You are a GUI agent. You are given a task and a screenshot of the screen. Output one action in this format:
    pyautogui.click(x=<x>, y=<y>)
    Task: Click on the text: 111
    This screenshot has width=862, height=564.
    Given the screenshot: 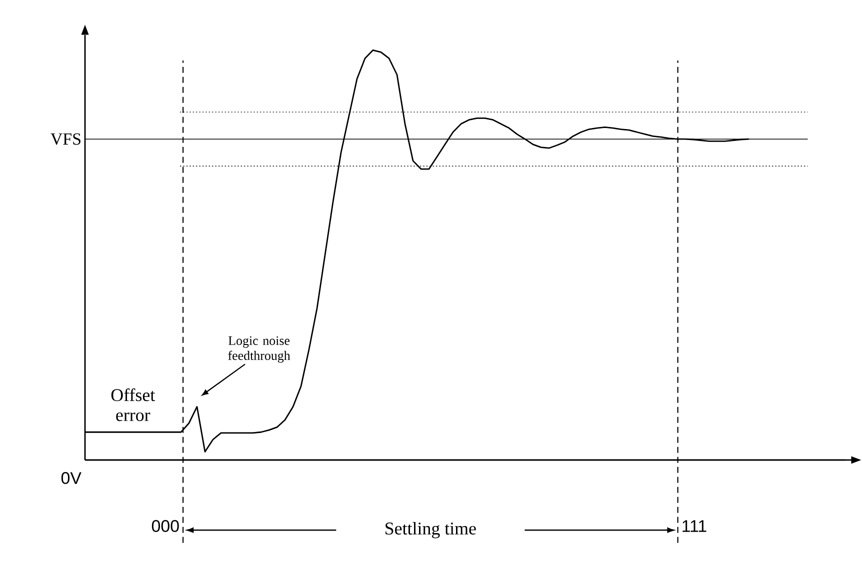 What is the action you would take?
    pyautogui.click(x=694, y=526)
    